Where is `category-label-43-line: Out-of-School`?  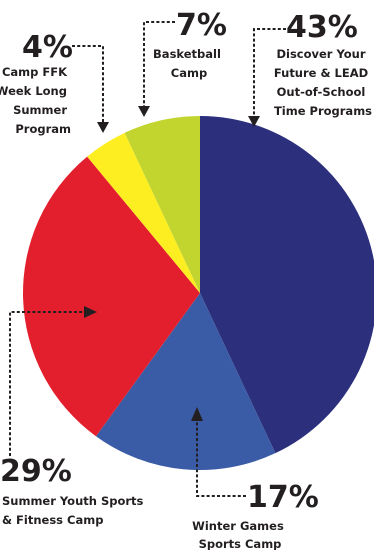 category-label-43-line: Out-of-School is located at coordinates (321, 92).